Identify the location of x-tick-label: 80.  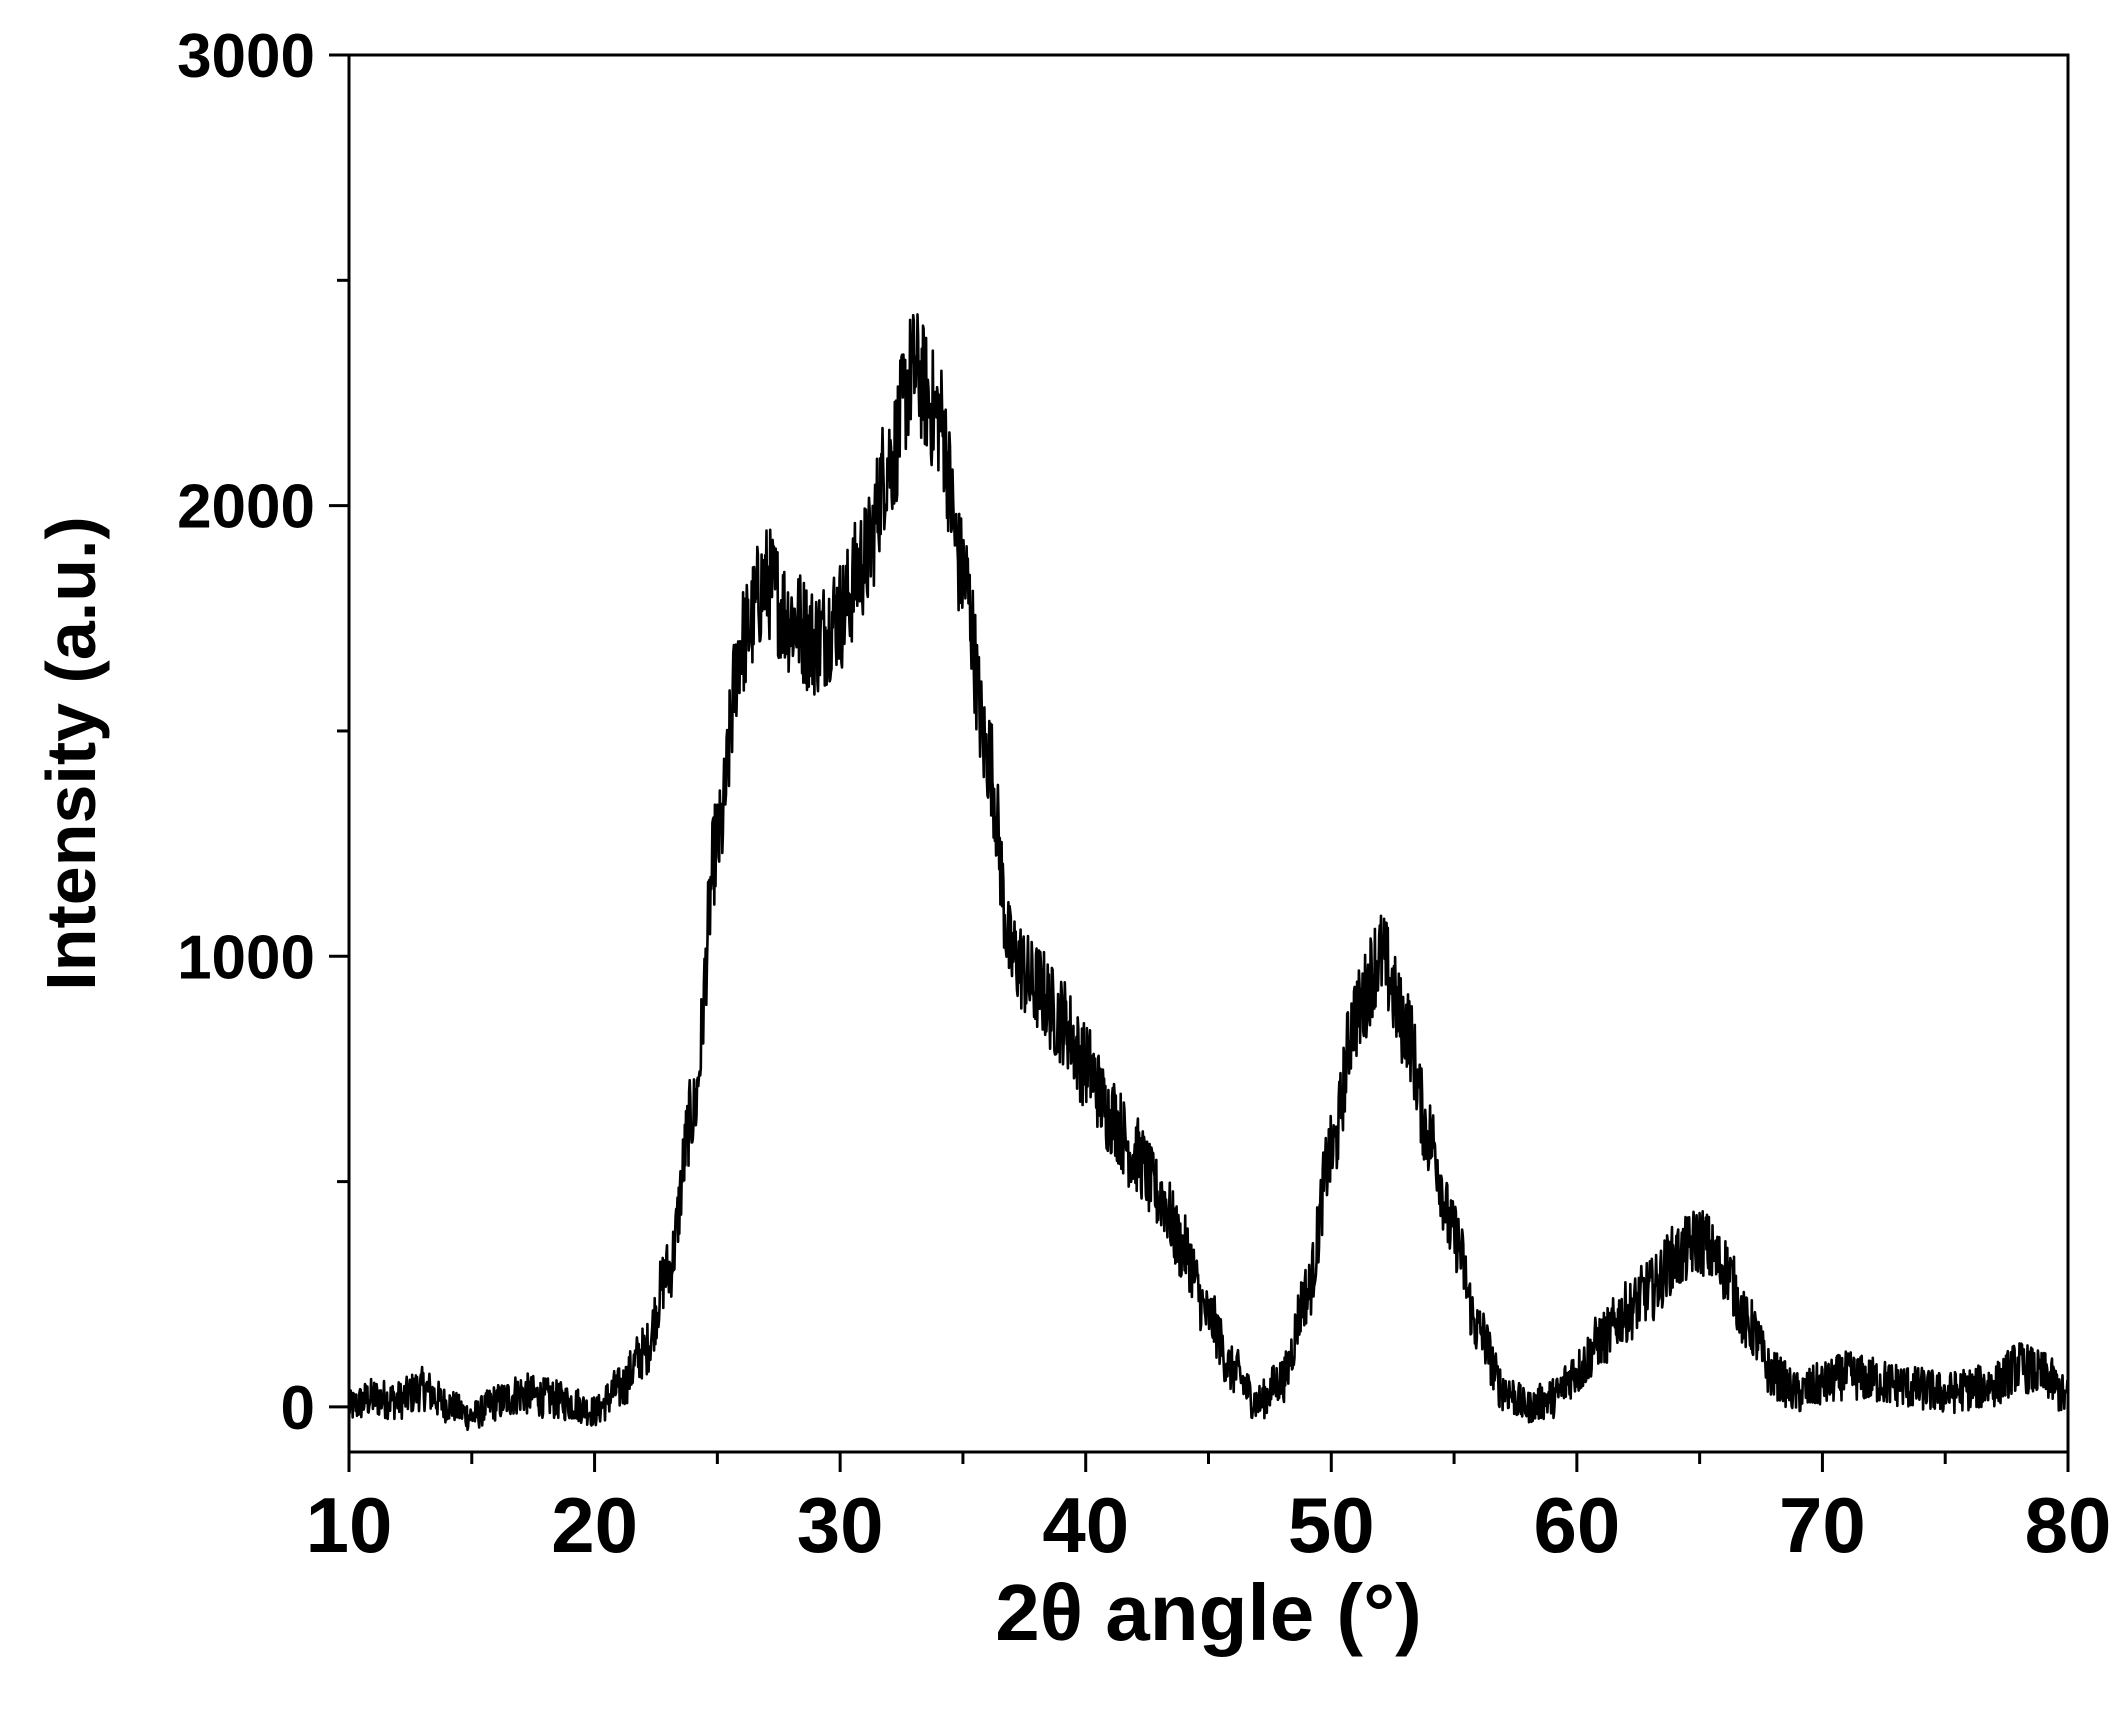
(2068, 1525).